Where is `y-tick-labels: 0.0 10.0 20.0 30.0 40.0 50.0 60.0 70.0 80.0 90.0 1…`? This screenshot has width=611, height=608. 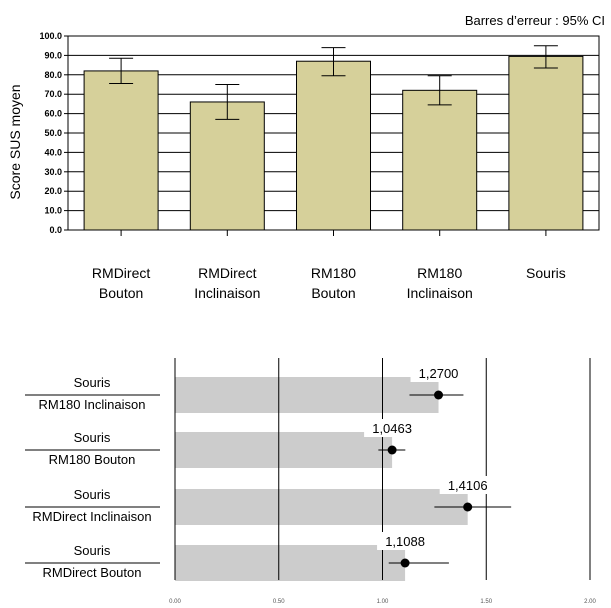 y-tick-labels: 0.0 10.0 20.0 30.0 40.0 50.0 60.0 70.0 80.0 90.0 1… is located at coordinates (50, 133).